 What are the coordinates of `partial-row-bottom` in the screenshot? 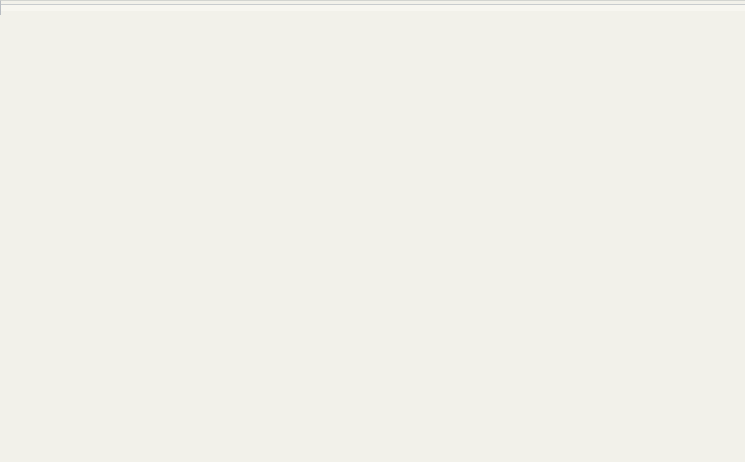 It's located at (373, 13).